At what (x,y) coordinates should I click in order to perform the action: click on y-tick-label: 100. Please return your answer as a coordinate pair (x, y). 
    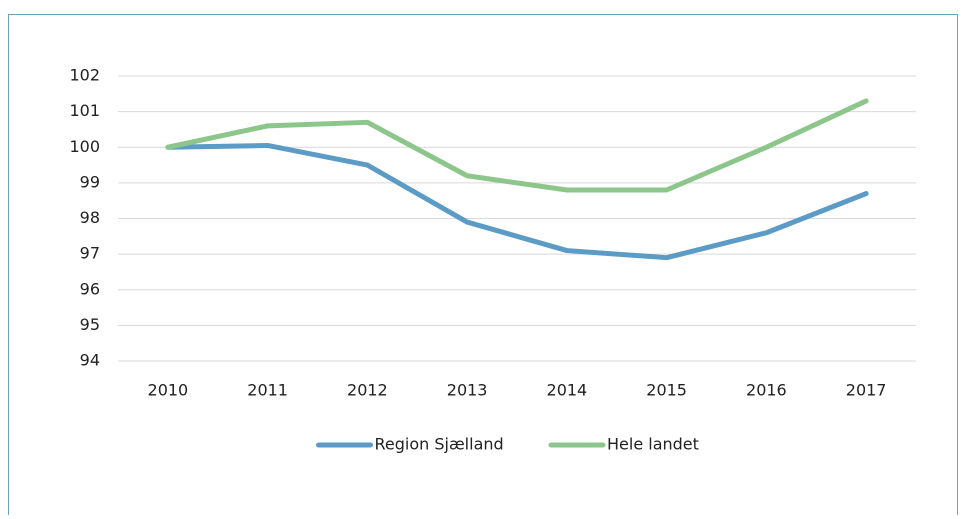
    Looking at the image, I should click on (84, 146).